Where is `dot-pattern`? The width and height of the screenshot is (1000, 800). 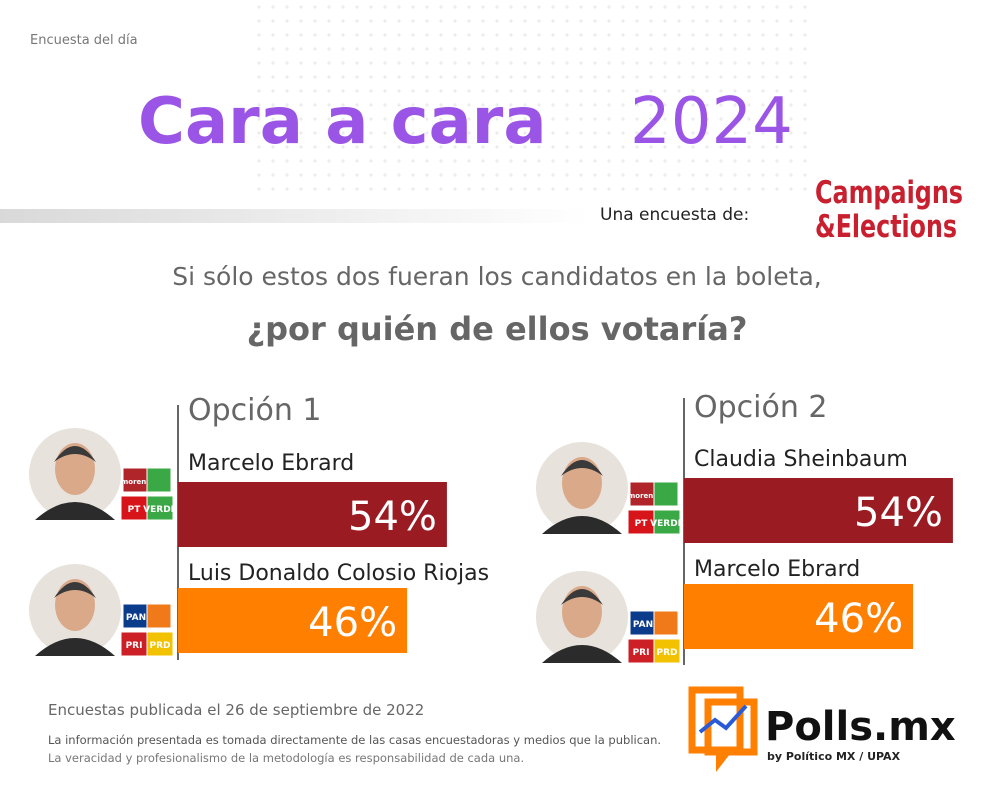 dot-pattern is located at coordinates (530, 100).